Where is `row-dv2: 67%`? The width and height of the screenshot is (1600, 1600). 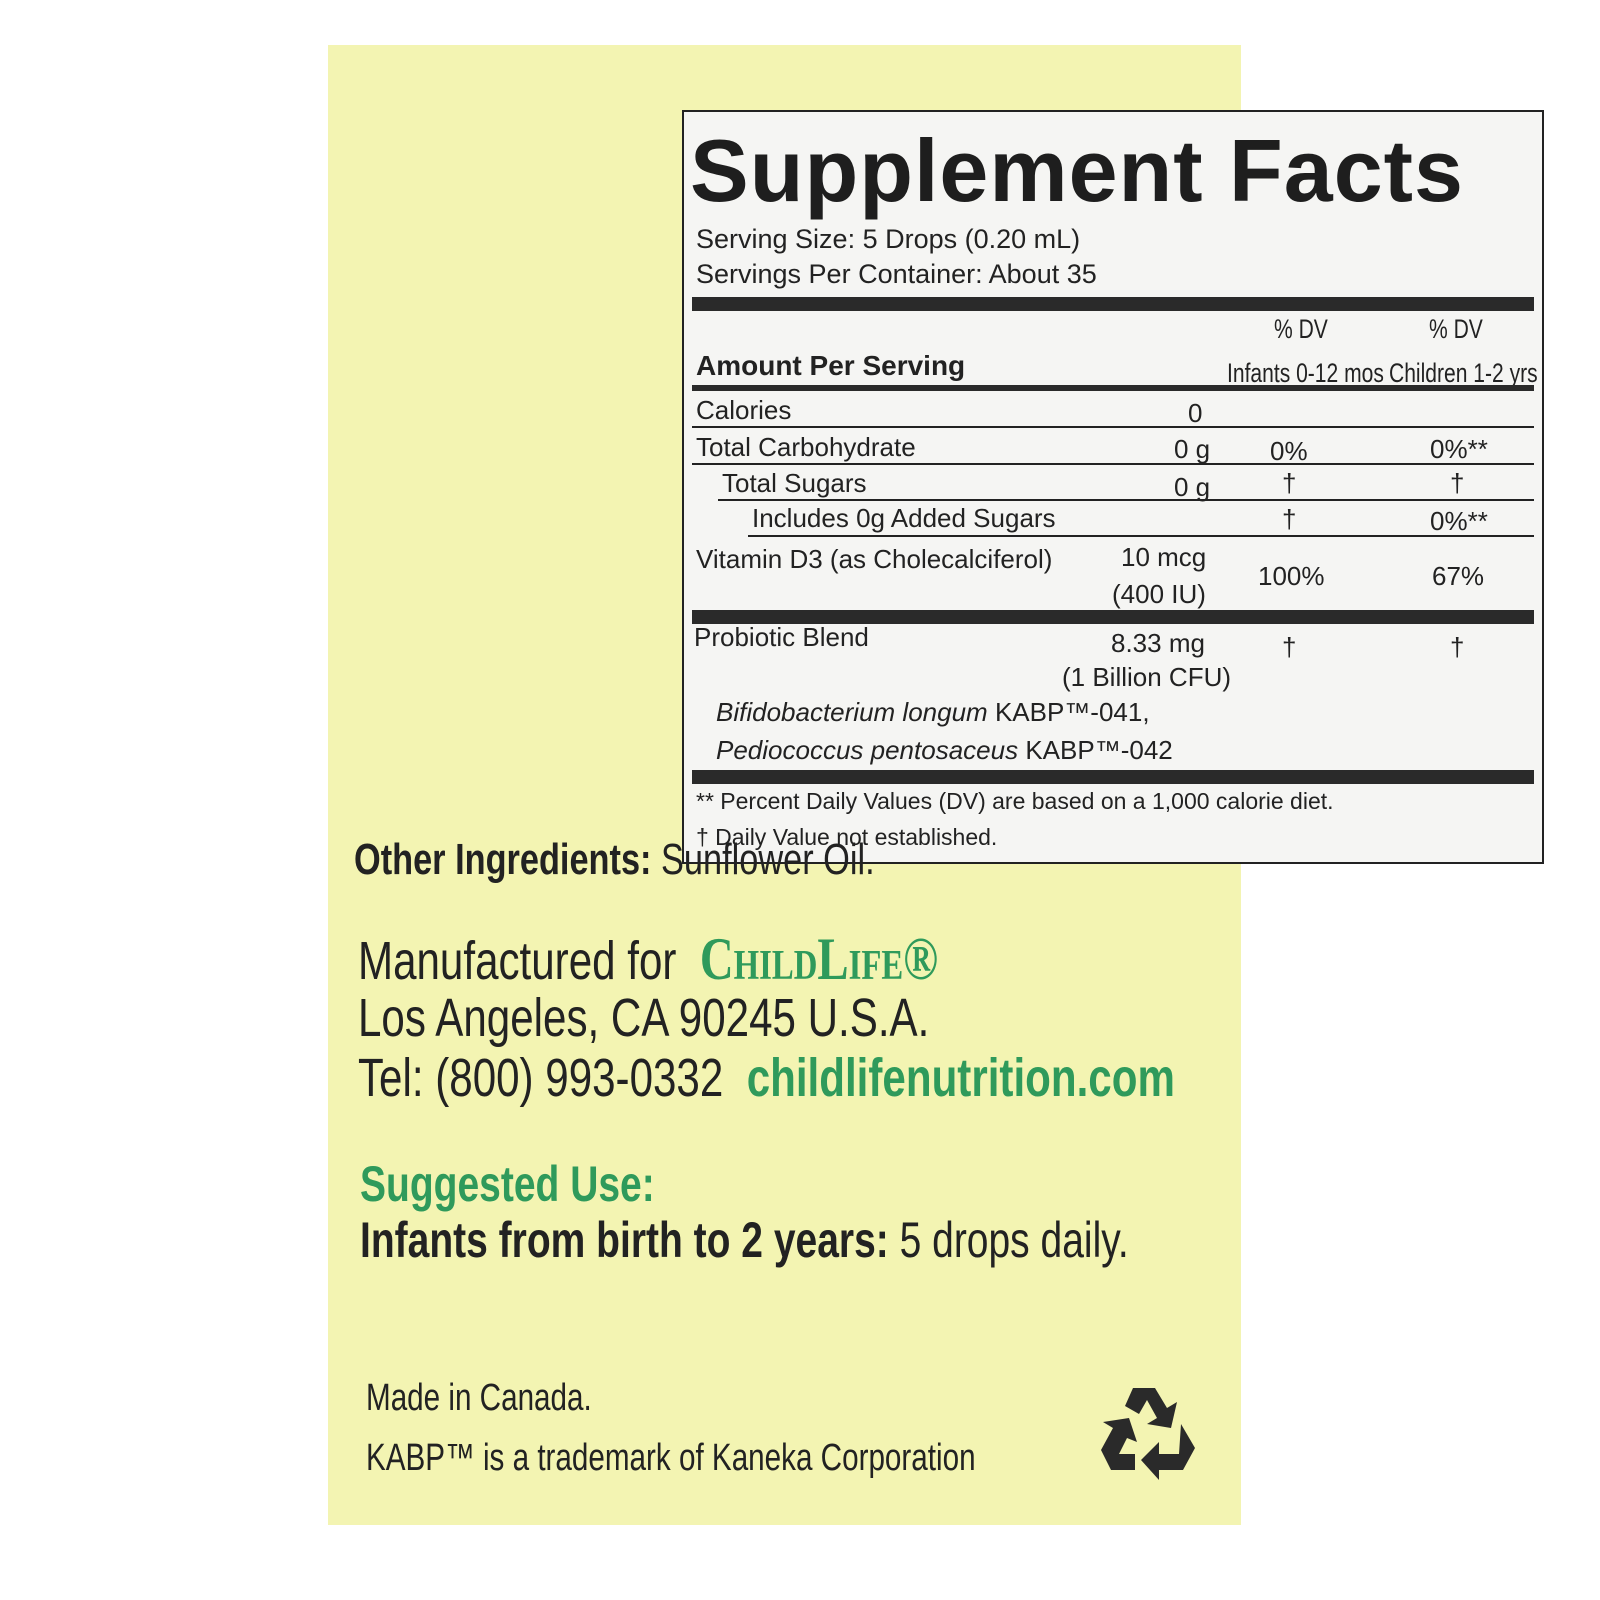 row-dv2: 67% is located at coordinates (1458, 576).